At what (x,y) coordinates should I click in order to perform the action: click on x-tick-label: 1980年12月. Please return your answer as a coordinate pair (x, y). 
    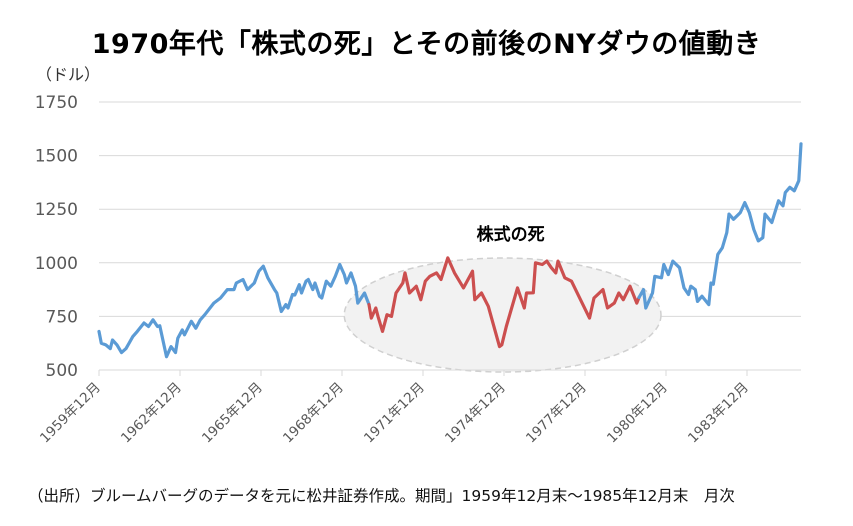
    Looking at the image, I should click on (637, 413).